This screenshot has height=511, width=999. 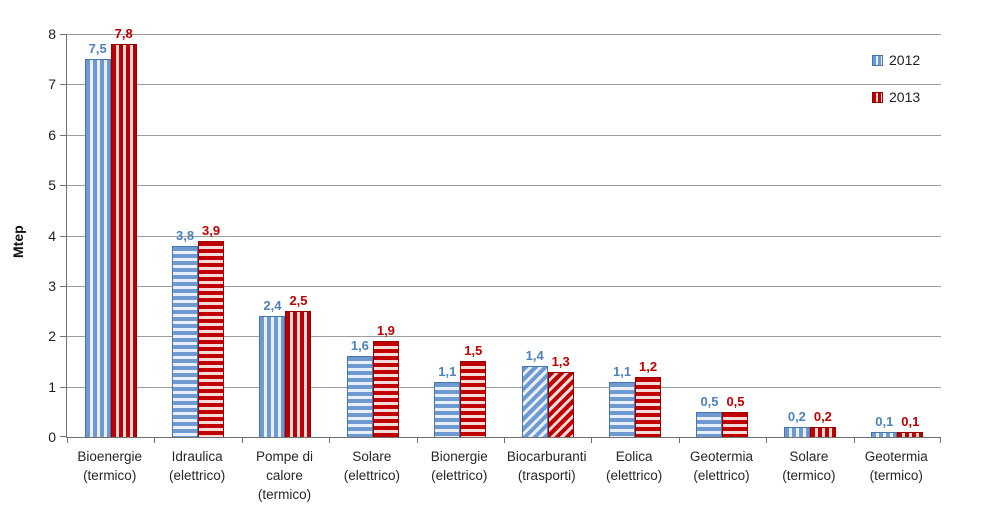 What do you see at coordinates (709, 415) in the screenshot?
I see `bar-2012: 0,5` at bounding box center [709, 415].